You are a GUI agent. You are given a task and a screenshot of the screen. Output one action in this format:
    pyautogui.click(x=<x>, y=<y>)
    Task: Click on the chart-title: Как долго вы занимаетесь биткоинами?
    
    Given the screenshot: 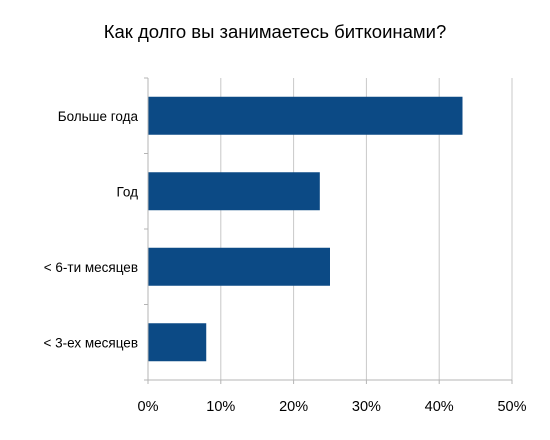 What is the action you would take?
    pyautogui.click(x=275, y=31)
    